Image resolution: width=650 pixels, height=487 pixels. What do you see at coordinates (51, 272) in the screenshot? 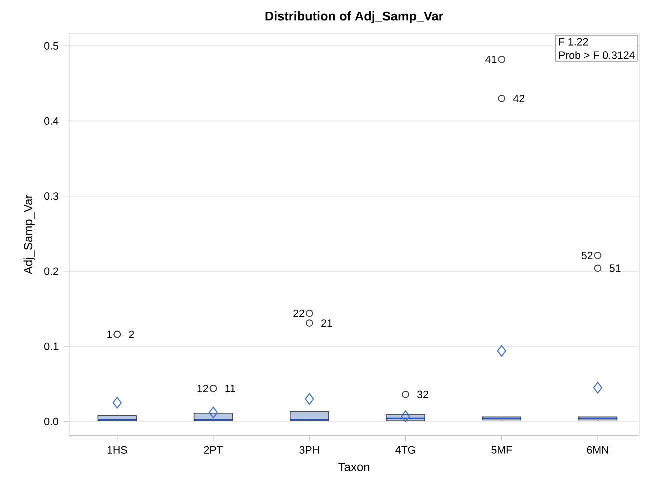
I see `y-tick-label: 0.2` at bounding box center [51, 272].